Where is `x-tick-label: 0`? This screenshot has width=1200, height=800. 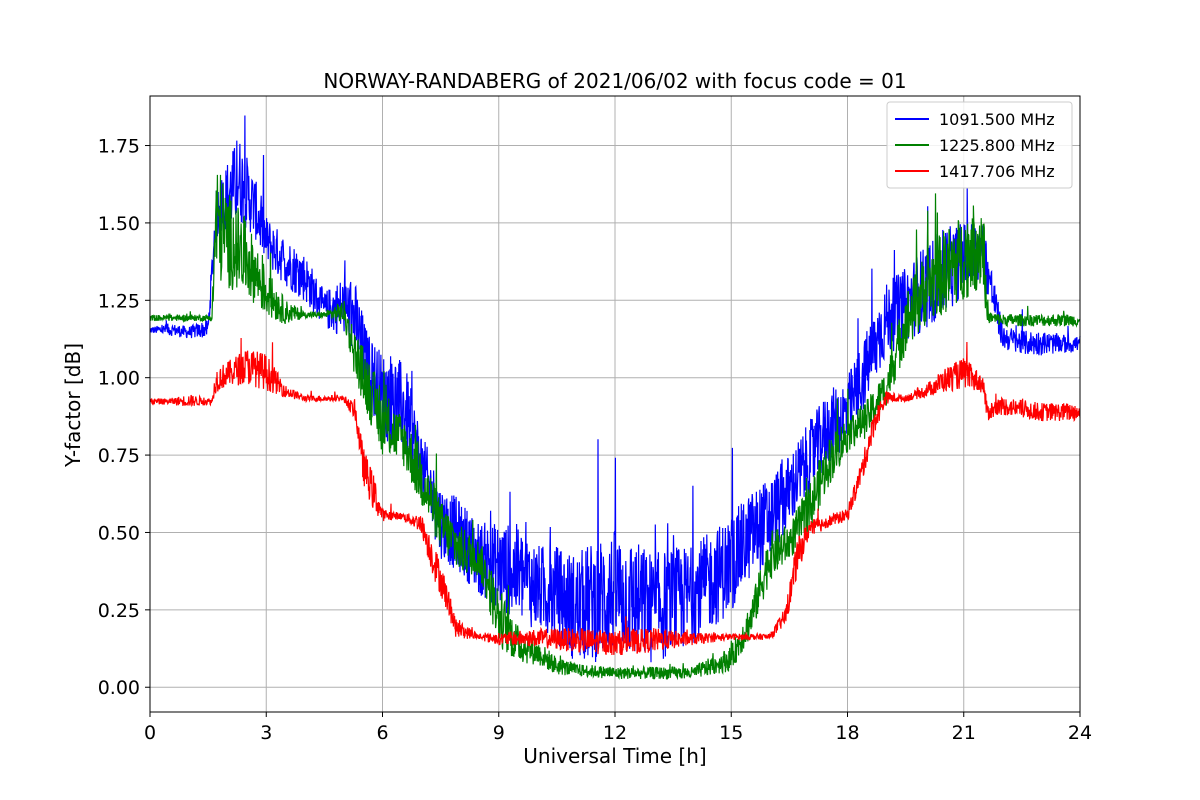 x-tick-label: 0 is located at coordinates (150, 733).